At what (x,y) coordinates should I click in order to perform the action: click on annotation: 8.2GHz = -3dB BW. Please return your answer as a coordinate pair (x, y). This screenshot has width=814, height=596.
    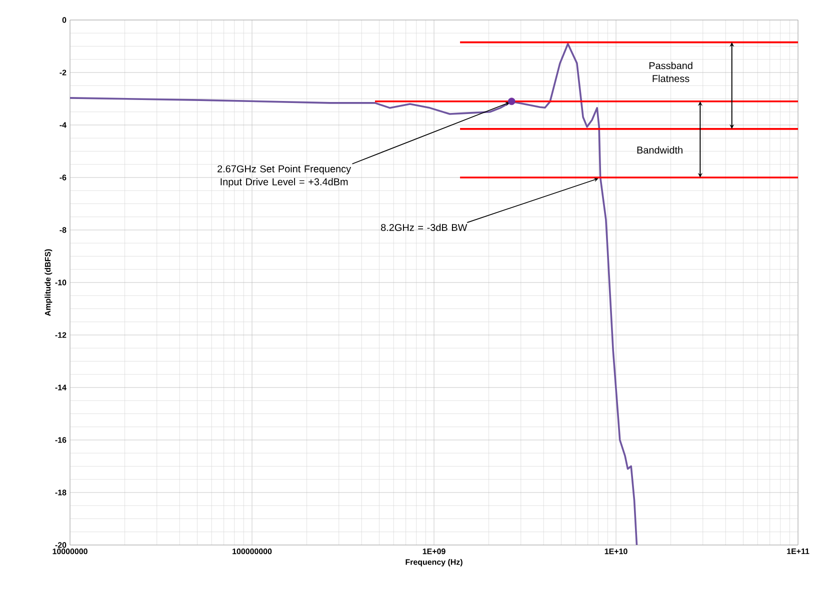
    Looking at the image, I should click on (424, 228).